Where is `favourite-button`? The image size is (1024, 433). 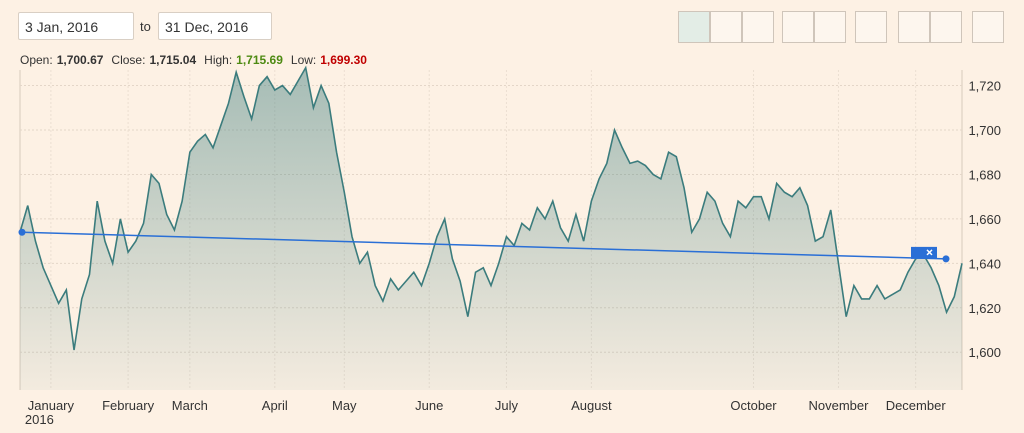 favourite-button is located at coordinates (914, 27).